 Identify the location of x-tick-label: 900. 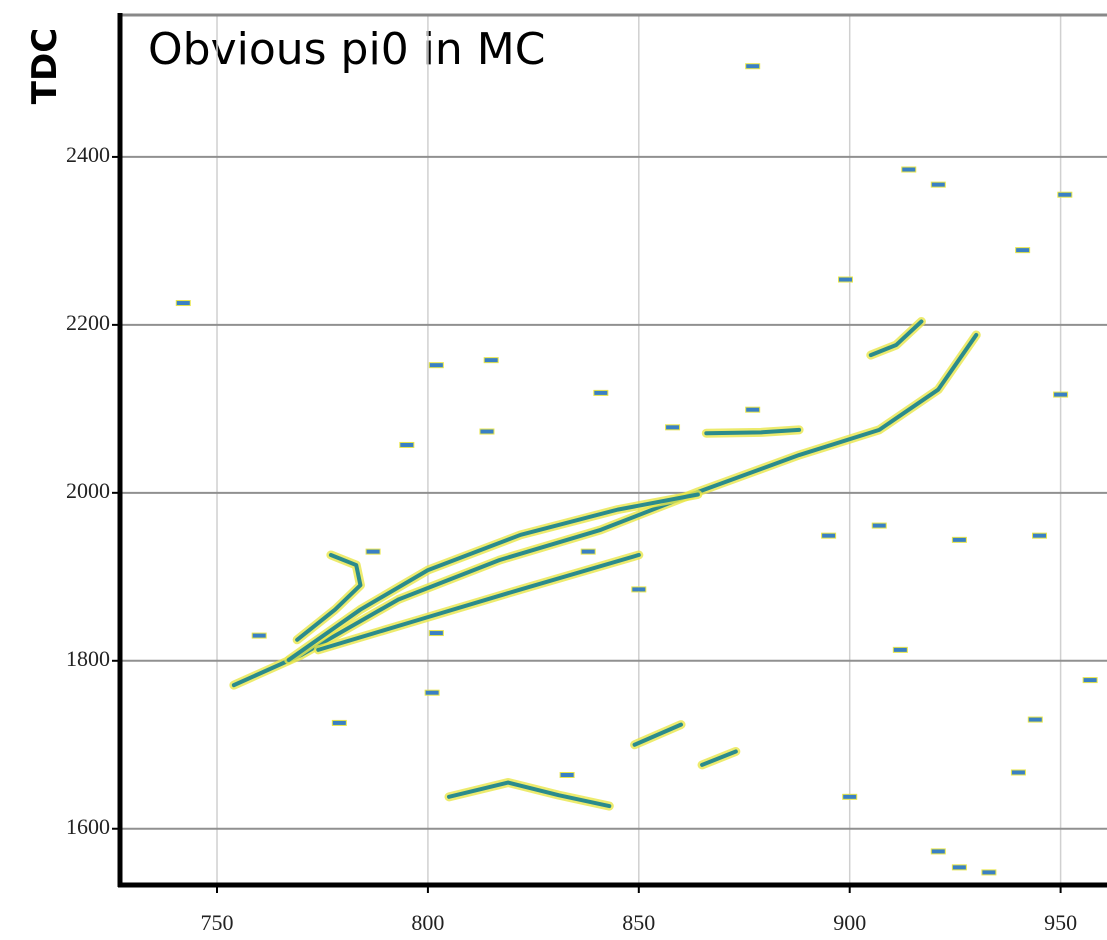
(849, 922).